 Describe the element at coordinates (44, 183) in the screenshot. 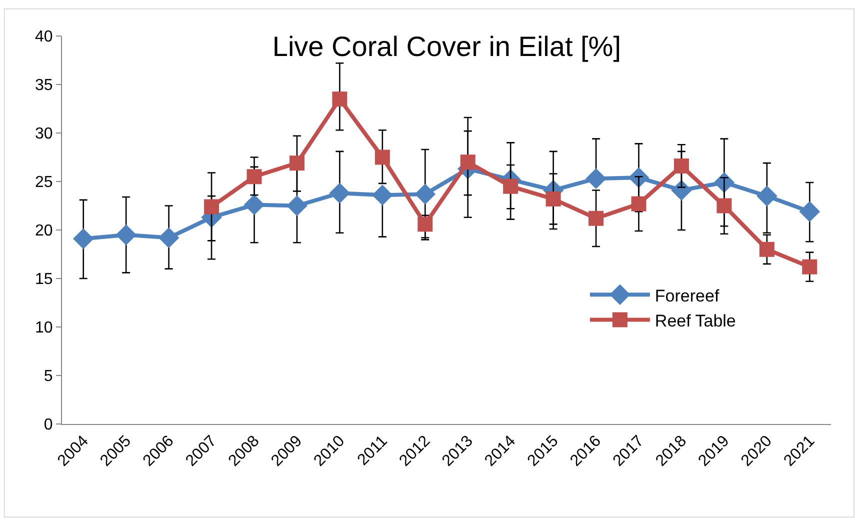

I see `y-tick-label: 25` at that location.